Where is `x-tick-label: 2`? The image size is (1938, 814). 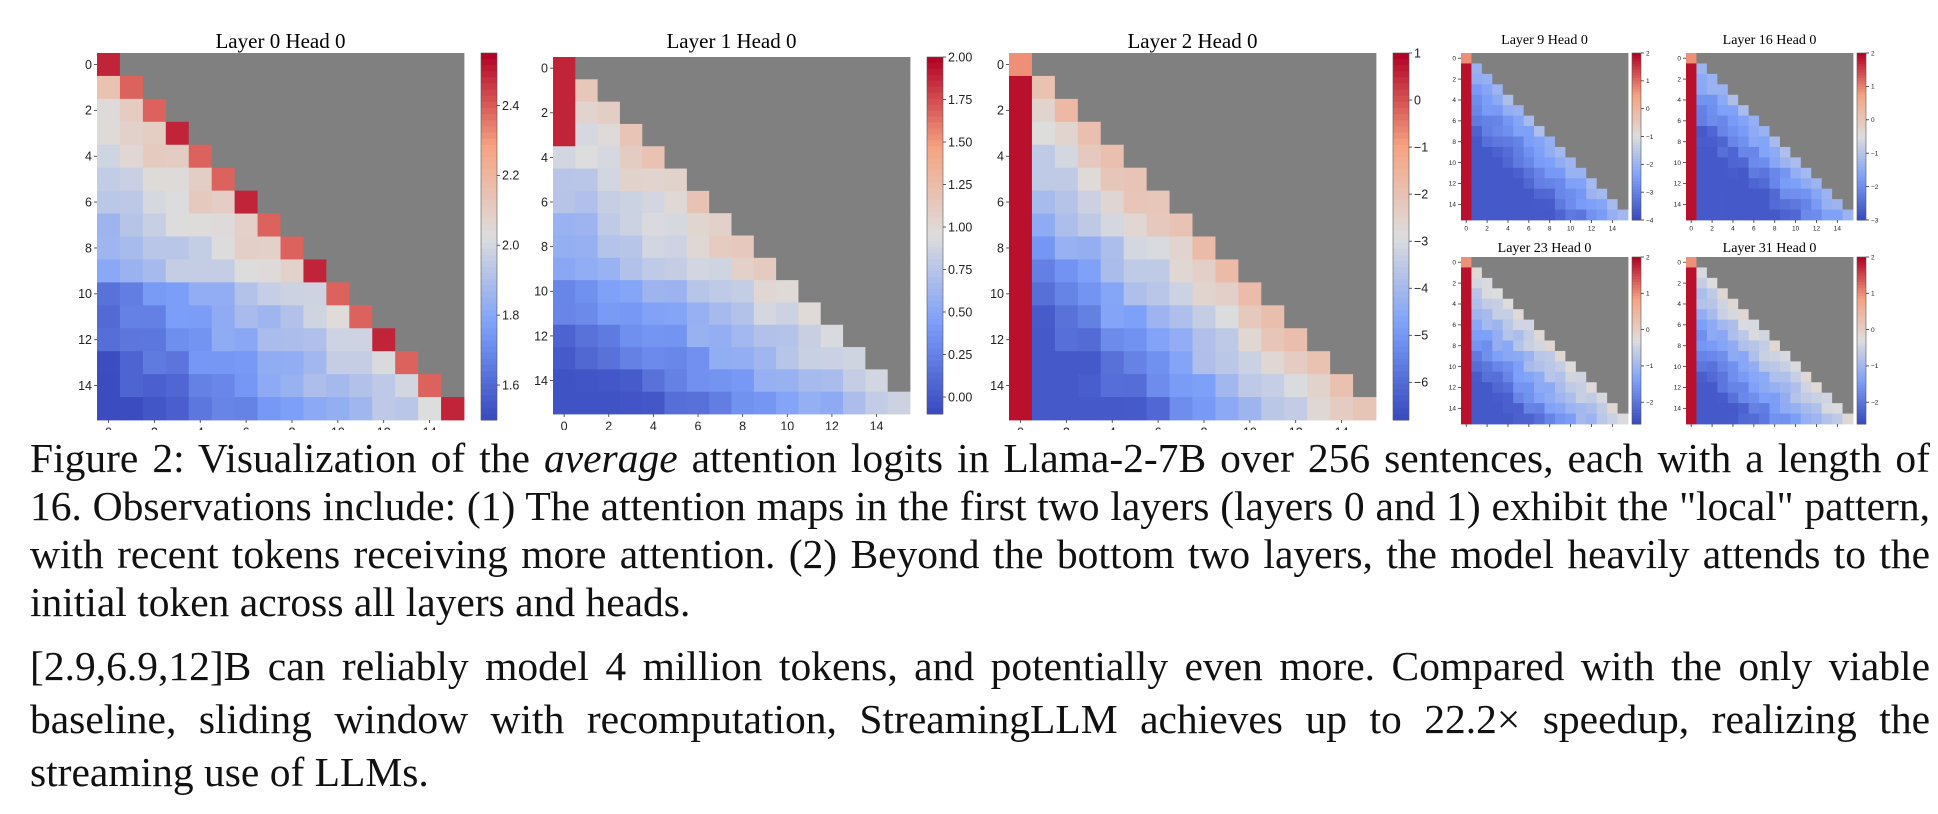 x-tick-label: 2 is located at coordinates (1712, 229).